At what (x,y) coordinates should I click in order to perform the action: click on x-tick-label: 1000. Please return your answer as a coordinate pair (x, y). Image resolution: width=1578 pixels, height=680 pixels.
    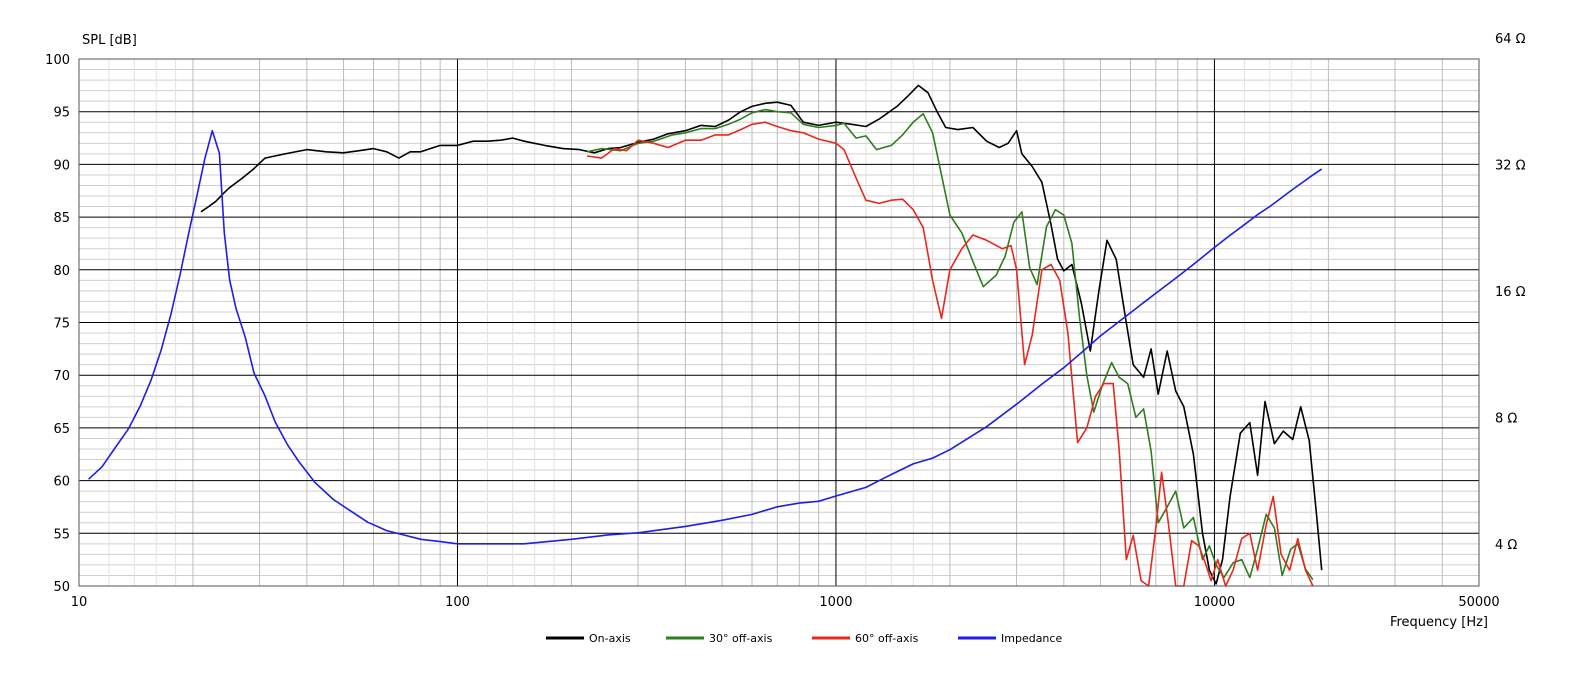
    Looking at the image, I should click on (835, 602).